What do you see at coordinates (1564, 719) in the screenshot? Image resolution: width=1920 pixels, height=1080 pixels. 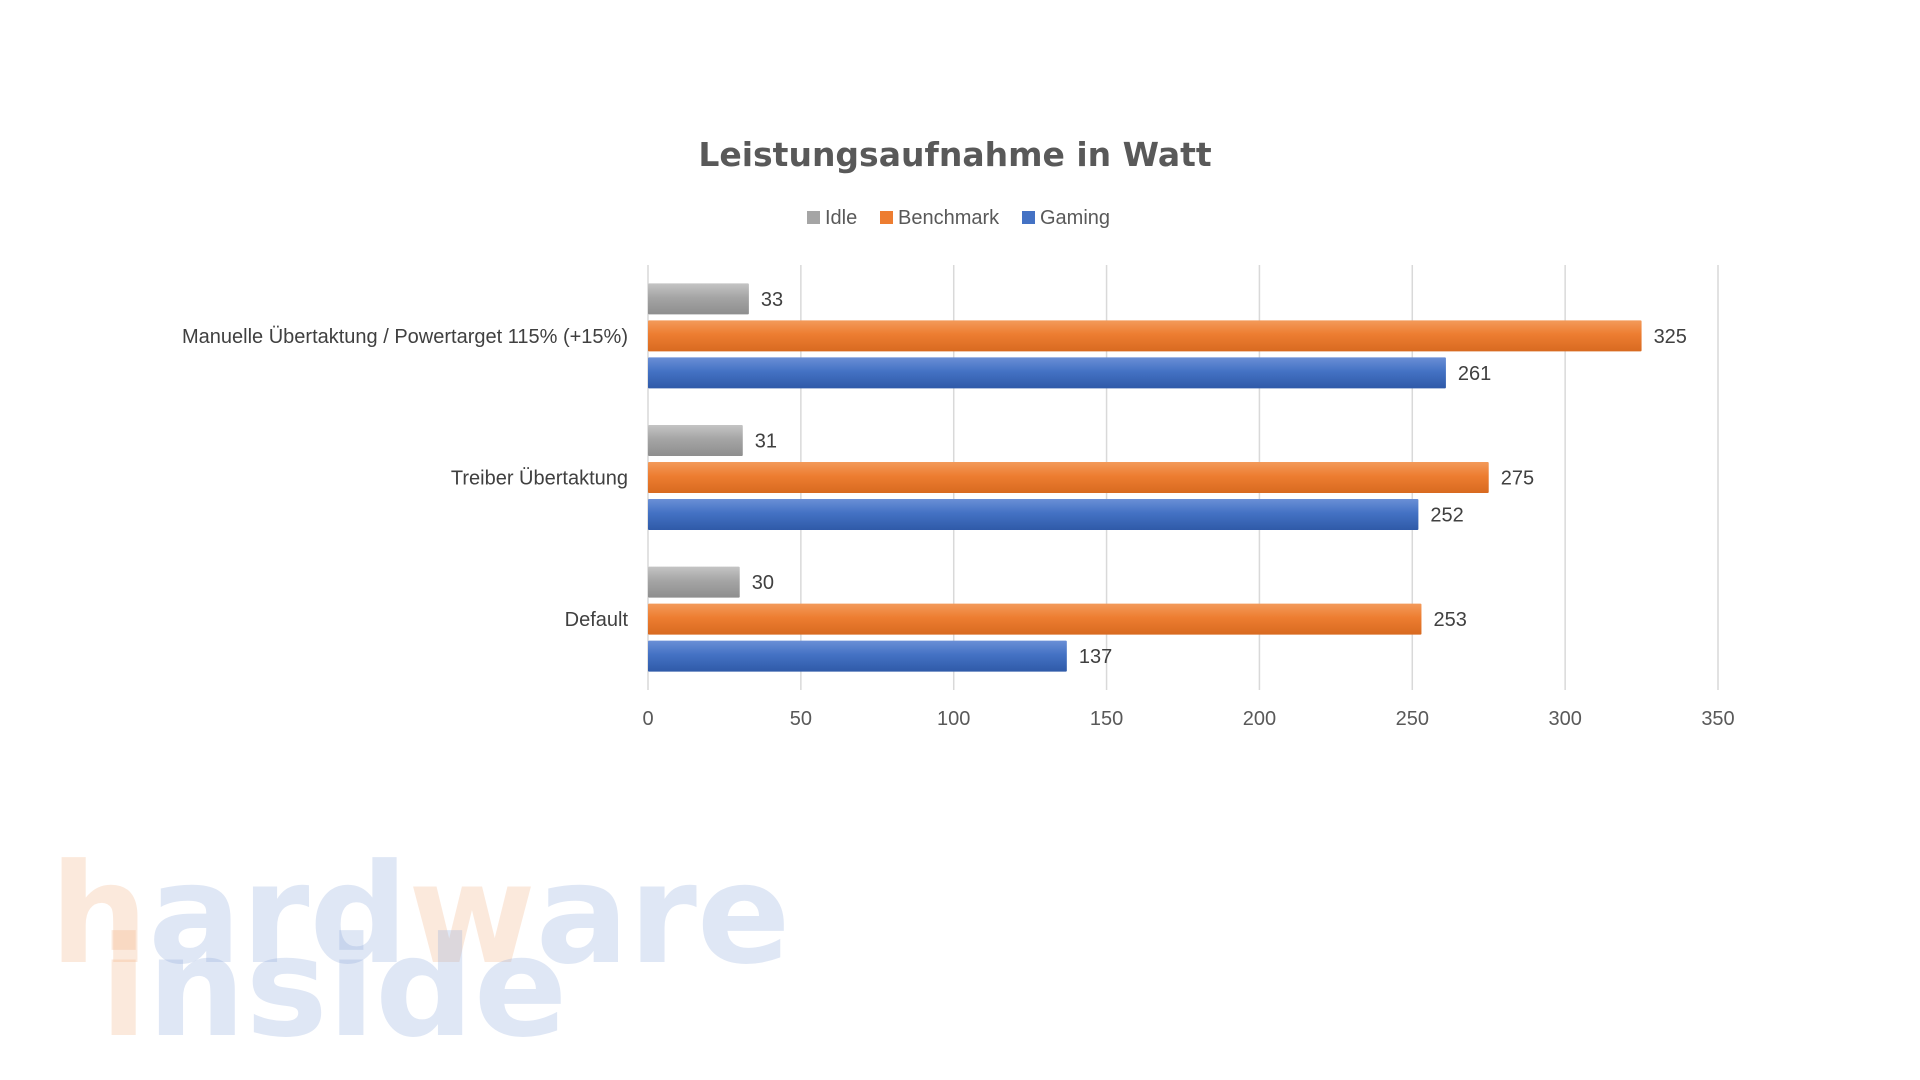 I see `x-tick-label: 300` at bounding box center [1564, 719].